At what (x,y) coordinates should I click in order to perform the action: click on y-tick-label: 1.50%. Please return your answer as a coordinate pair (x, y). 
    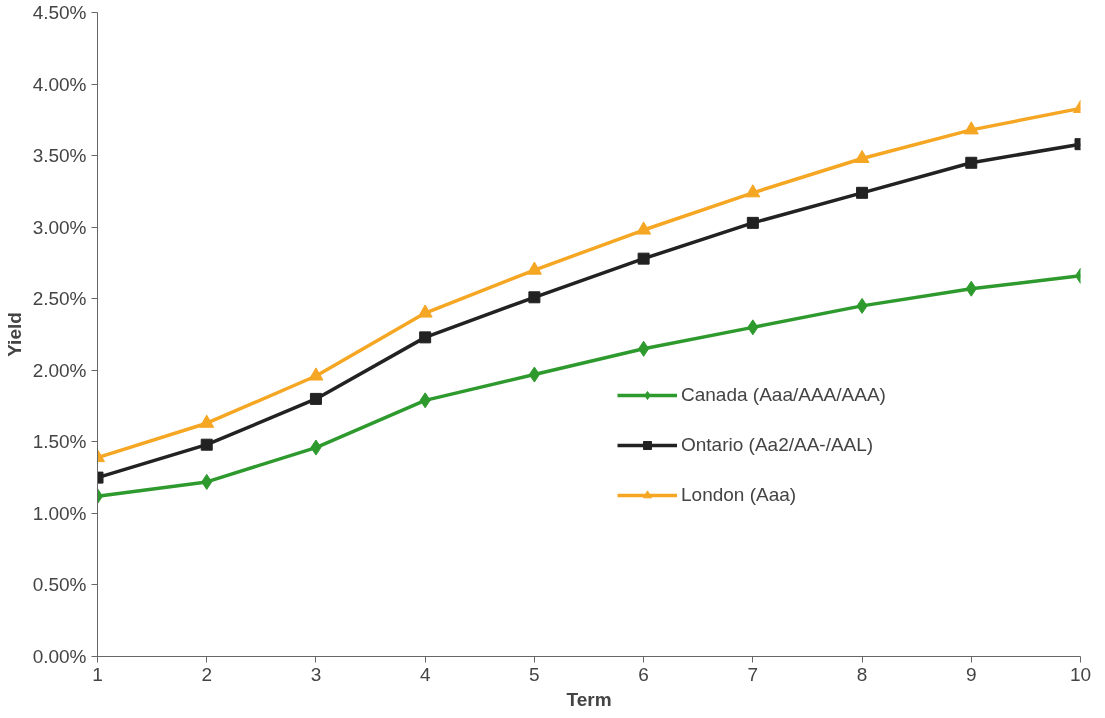
    Looking at the image, I should click on (59, 442).